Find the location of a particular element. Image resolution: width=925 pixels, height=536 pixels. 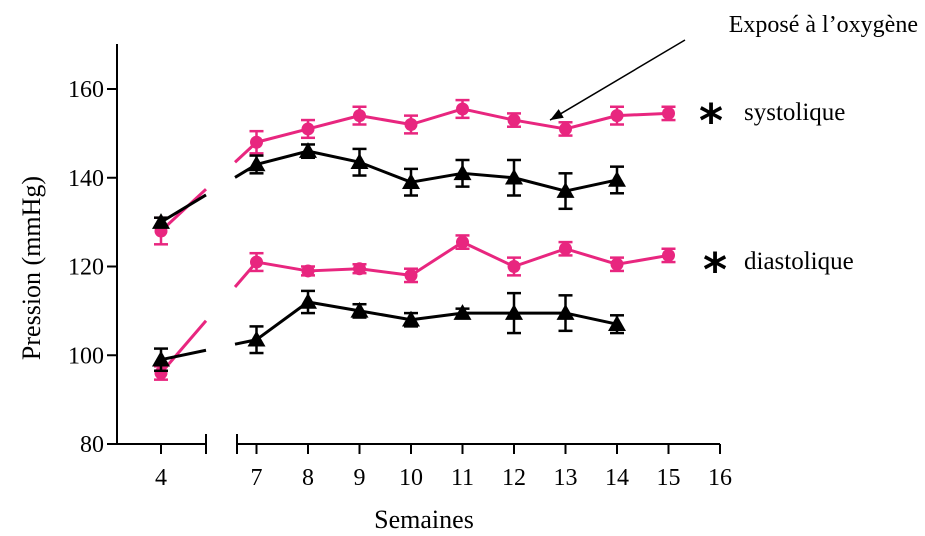

x-tick-label-4: 4 is located at coordinates (161, 478).